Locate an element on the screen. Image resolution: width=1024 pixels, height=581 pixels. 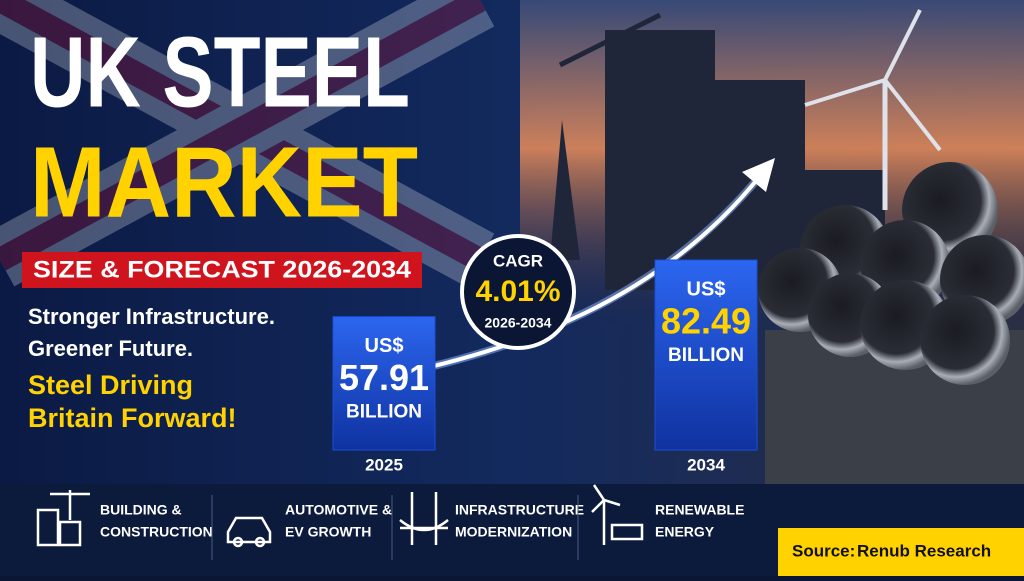
sector-icons is located at coordinates (340, 516).